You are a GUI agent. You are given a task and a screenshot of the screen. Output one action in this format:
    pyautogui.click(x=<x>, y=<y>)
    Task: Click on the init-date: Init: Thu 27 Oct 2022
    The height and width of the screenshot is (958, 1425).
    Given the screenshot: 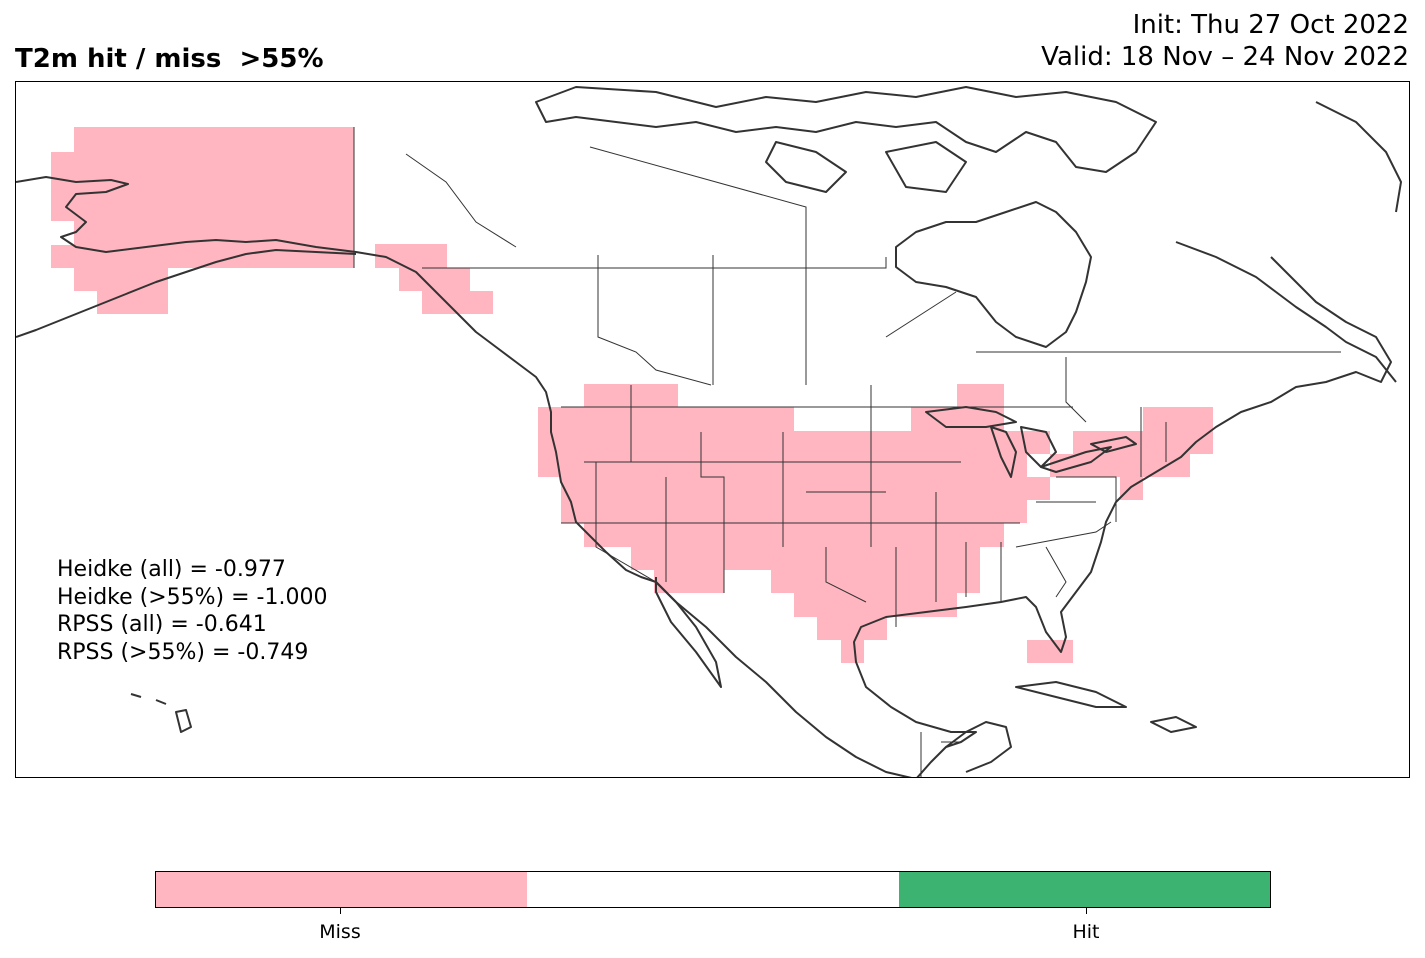 What is the action you would take?
    pyautogui.click(x=1270, y=25)
    